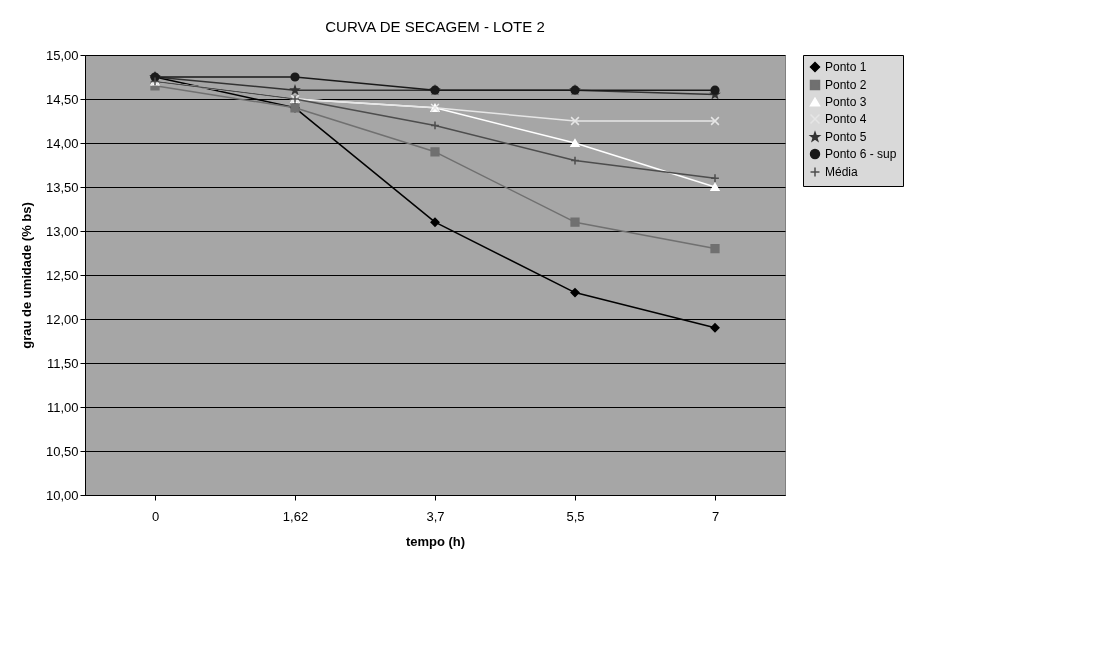 Image resolution: width=1107 pixels, height=664 pixels. What do you see at coordinates (62, 143) in the screenshot?
I see `y-tick-label: 14,00` at bounding box center [62, 143].